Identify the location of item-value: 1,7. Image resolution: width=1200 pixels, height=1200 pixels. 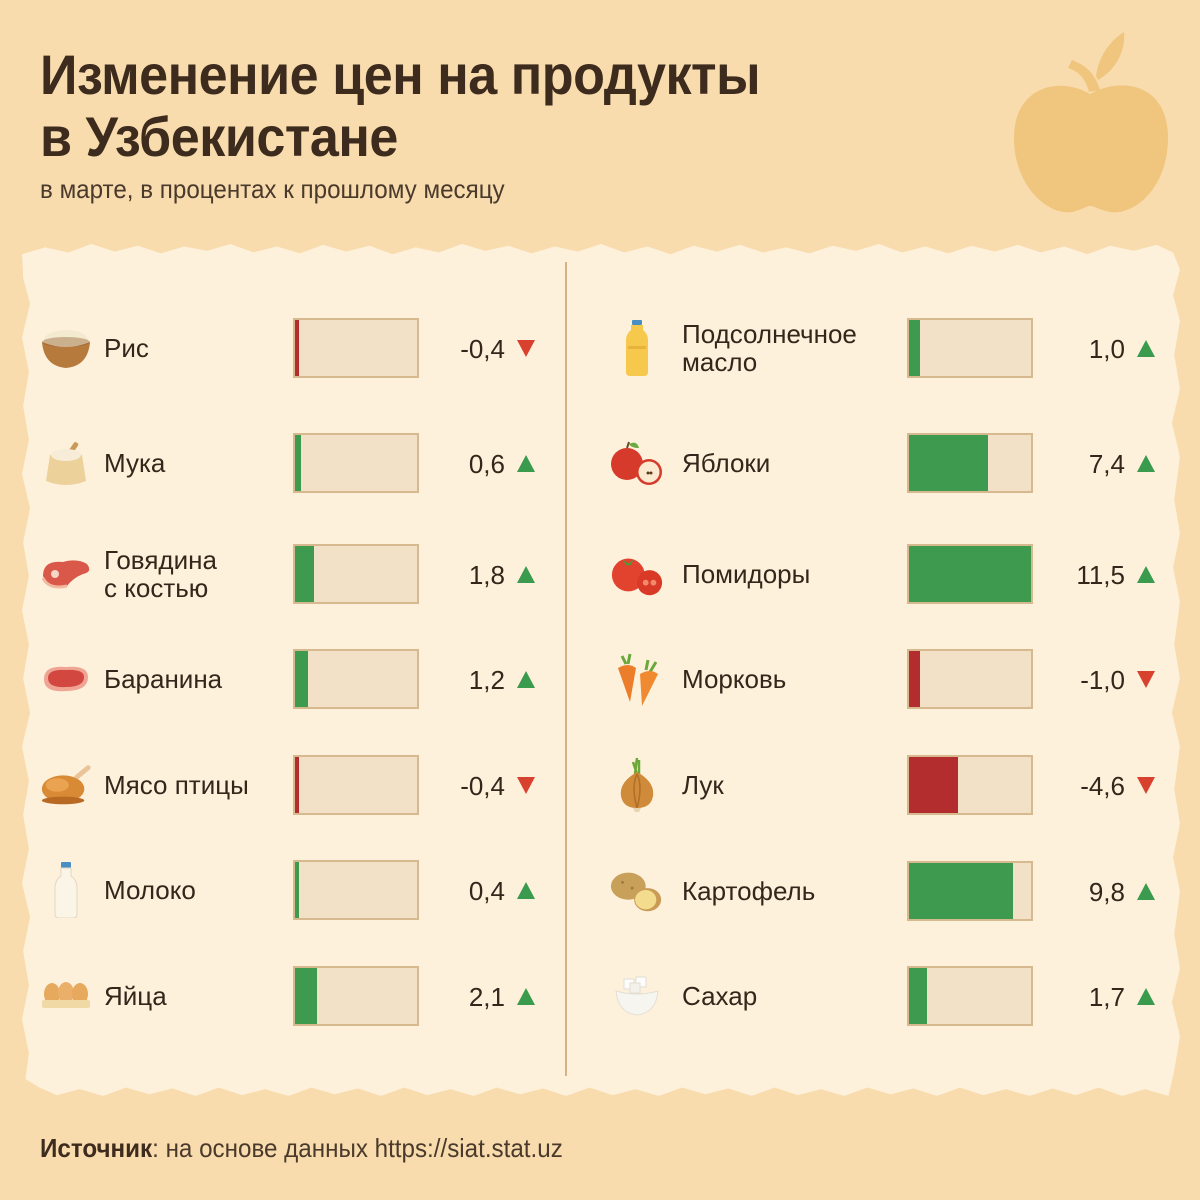
(1106, 997).